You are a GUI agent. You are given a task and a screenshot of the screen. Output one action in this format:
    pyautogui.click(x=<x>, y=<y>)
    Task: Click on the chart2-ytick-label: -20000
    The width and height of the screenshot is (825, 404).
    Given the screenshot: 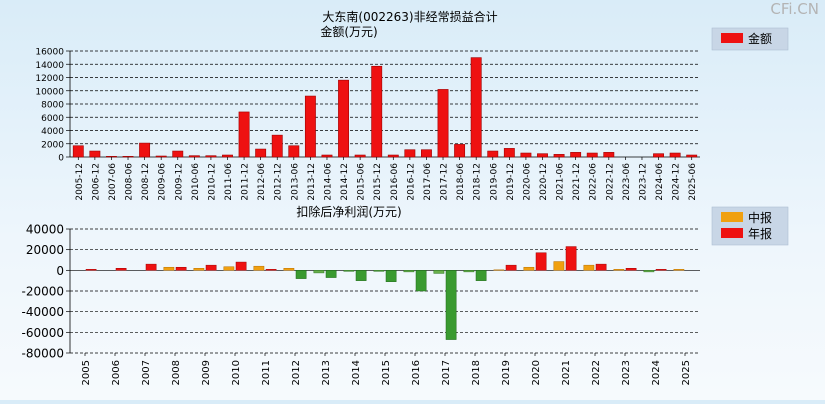 What is the action you would take?
    pyautogui.click(x=42, y=292)
    